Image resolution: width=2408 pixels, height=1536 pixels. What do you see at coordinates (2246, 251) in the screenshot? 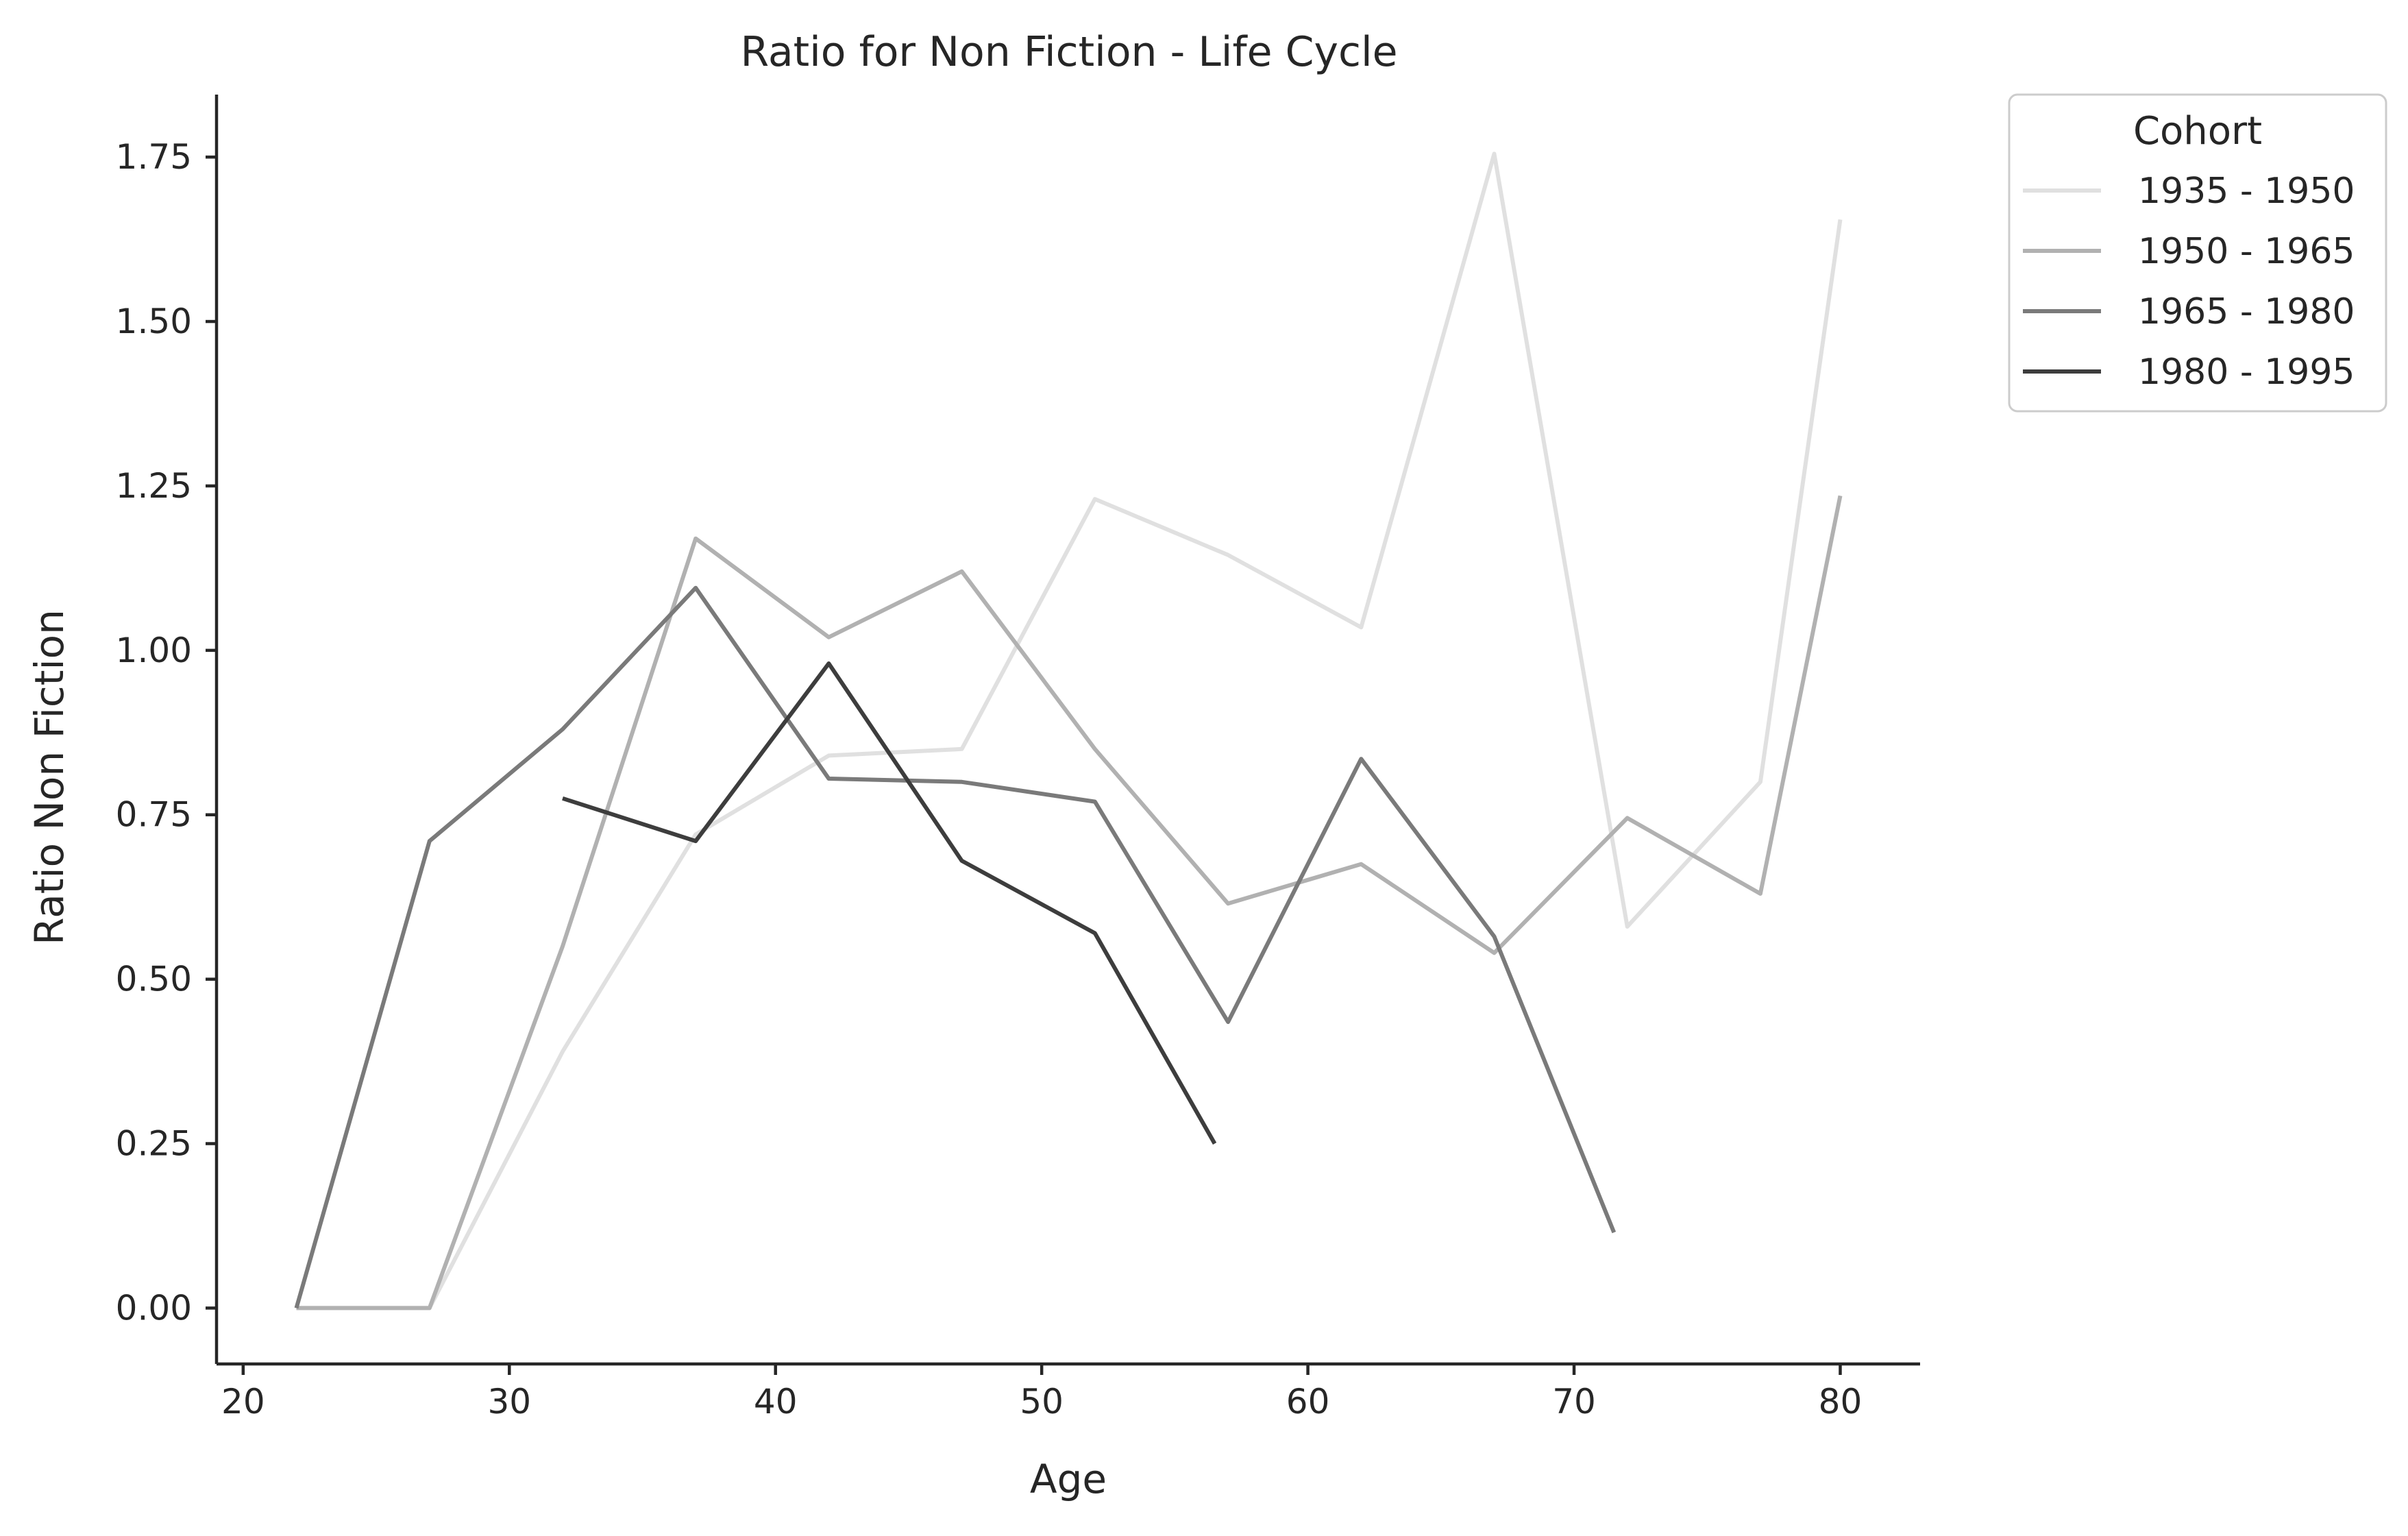
I see `legend-label: 1950 - 1965` at bounding box center [2246, 251].